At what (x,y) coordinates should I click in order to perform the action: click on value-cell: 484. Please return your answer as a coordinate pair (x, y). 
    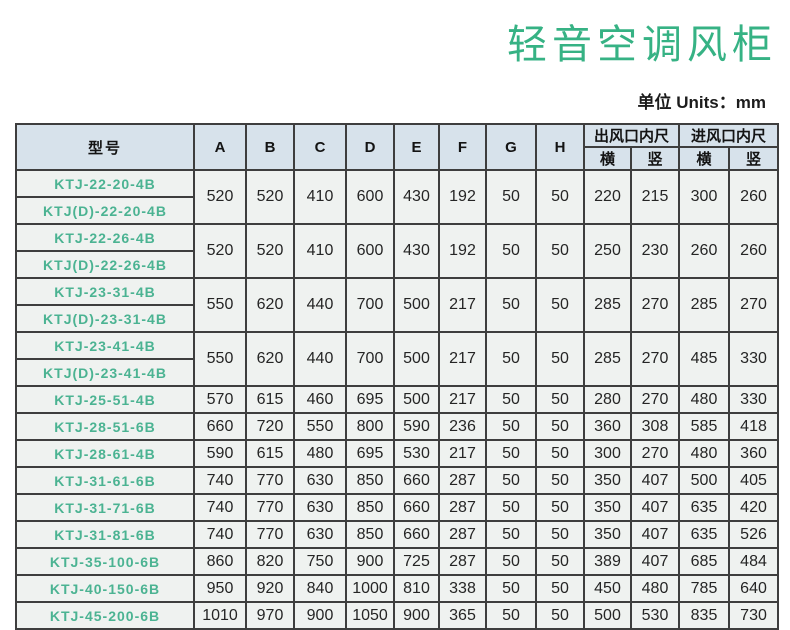
    Looking at the image, I should click on (754, 561).